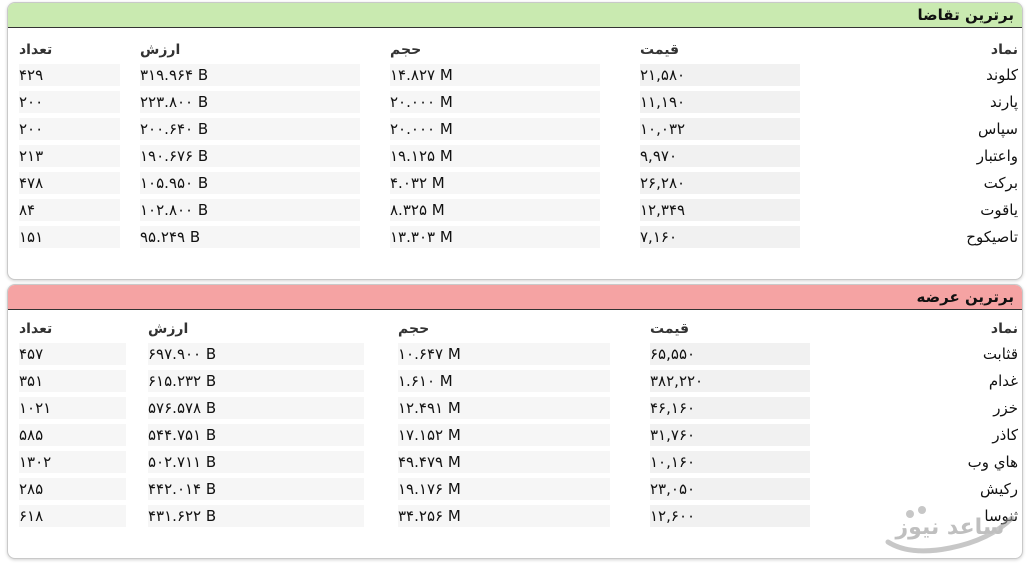 This screenshot has width=1031, height=566. I want to click on count-cell: ۱۰۲۱, so click(72, 408).